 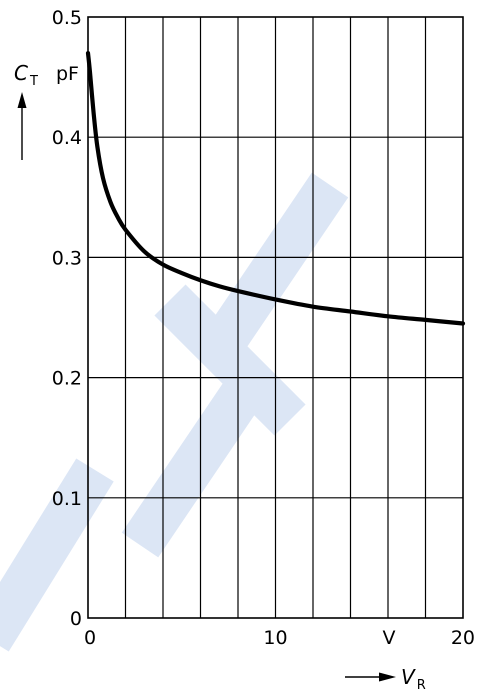 What do you see at coordinates (76, 619) in the screenshot?
I see `y-tick-label: 0` at bounding box center [76, 619].